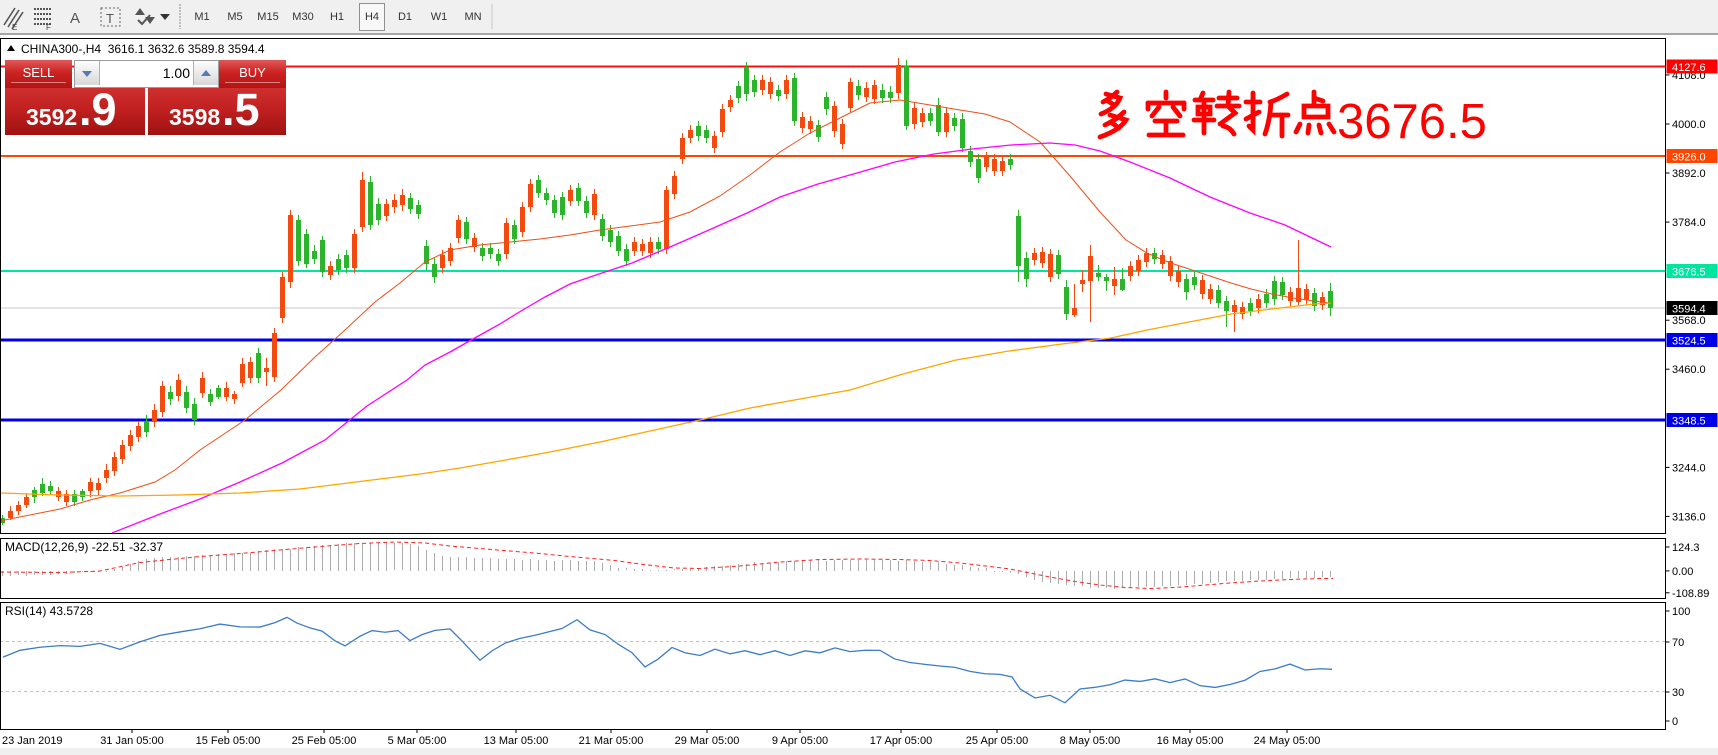 The image size is (1718, 755). What do you see at coordinates (1681, 612) in the screenshot?
I see `svg-text: 100` at bounding box center [1681, 612].